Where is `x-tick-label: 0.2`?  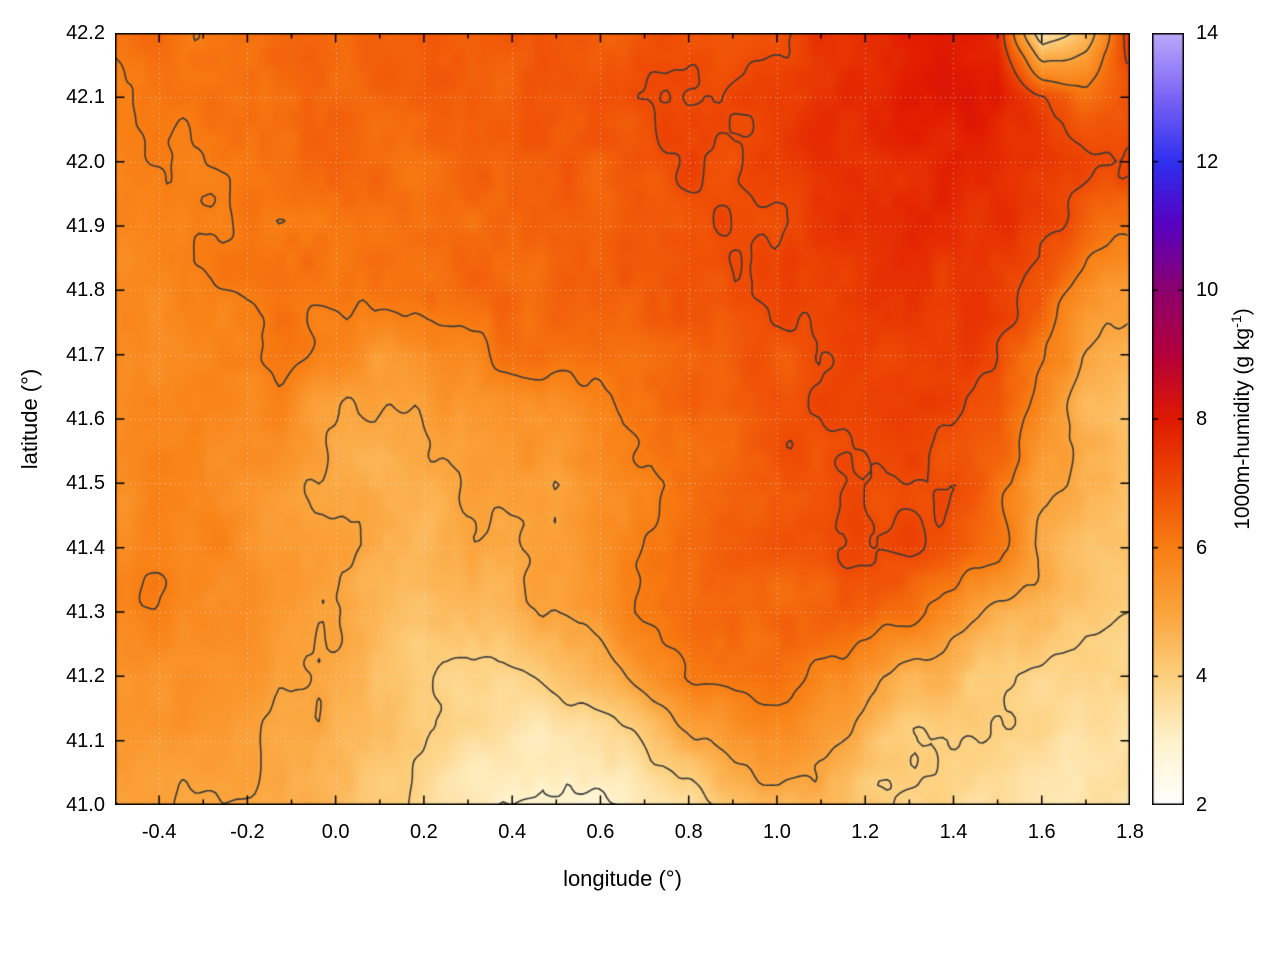
x-tick-label: 0.2 is located at coordinates (424, 832).